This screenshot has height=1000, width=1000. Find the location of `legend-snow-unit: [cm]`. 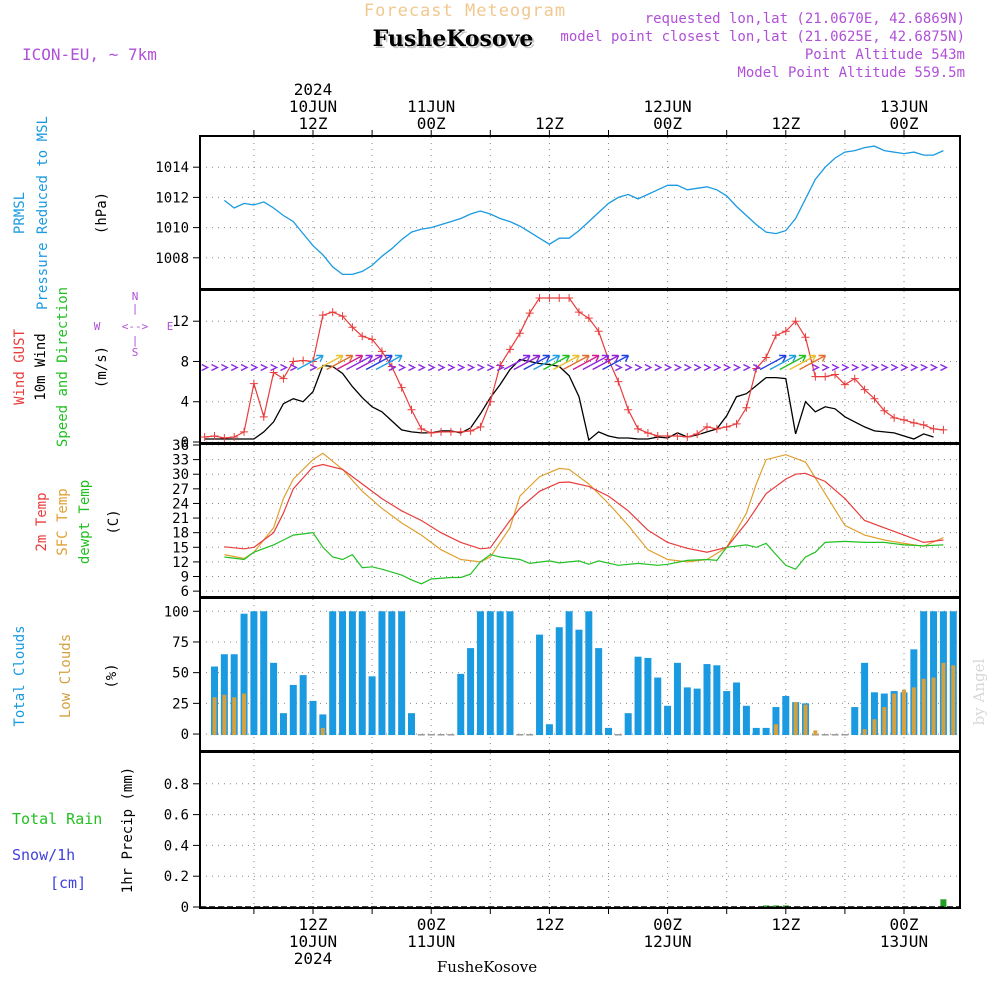

legend-snow-unit: [cm] is located at coordinates (68, 883).